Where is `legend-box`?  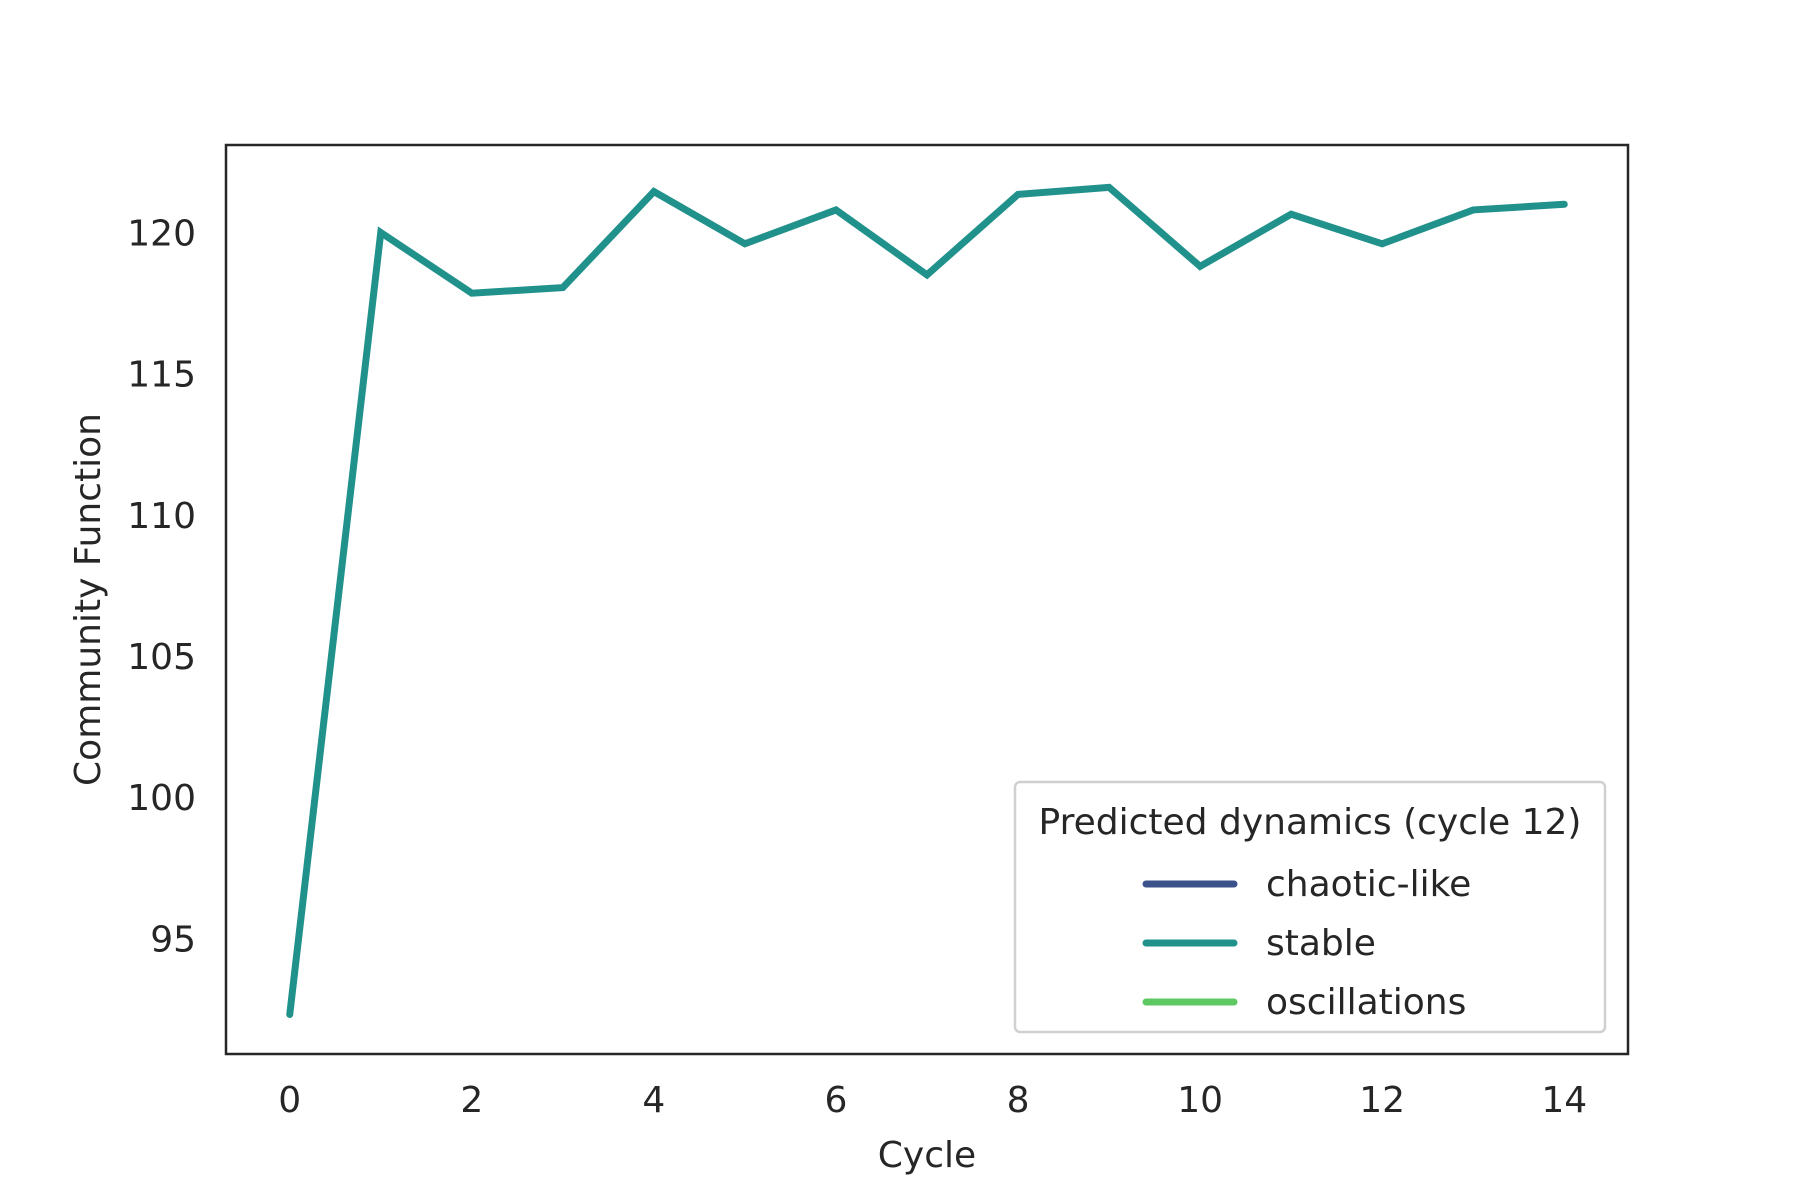
legend-box is located at coordinates (1310, 907).